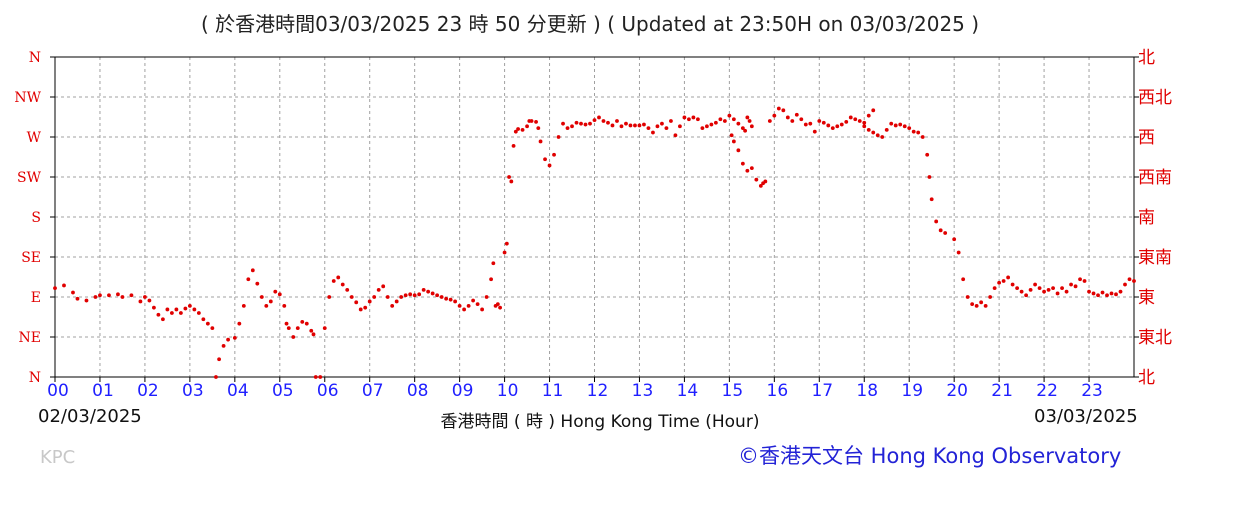 The image size is (1253, 521). Describe the element at coordinates (600, 422) in the screenshot. I see `x-axis-label: 香港時間 ( 時 ) Hong Kong Time (Hour)` at that location.